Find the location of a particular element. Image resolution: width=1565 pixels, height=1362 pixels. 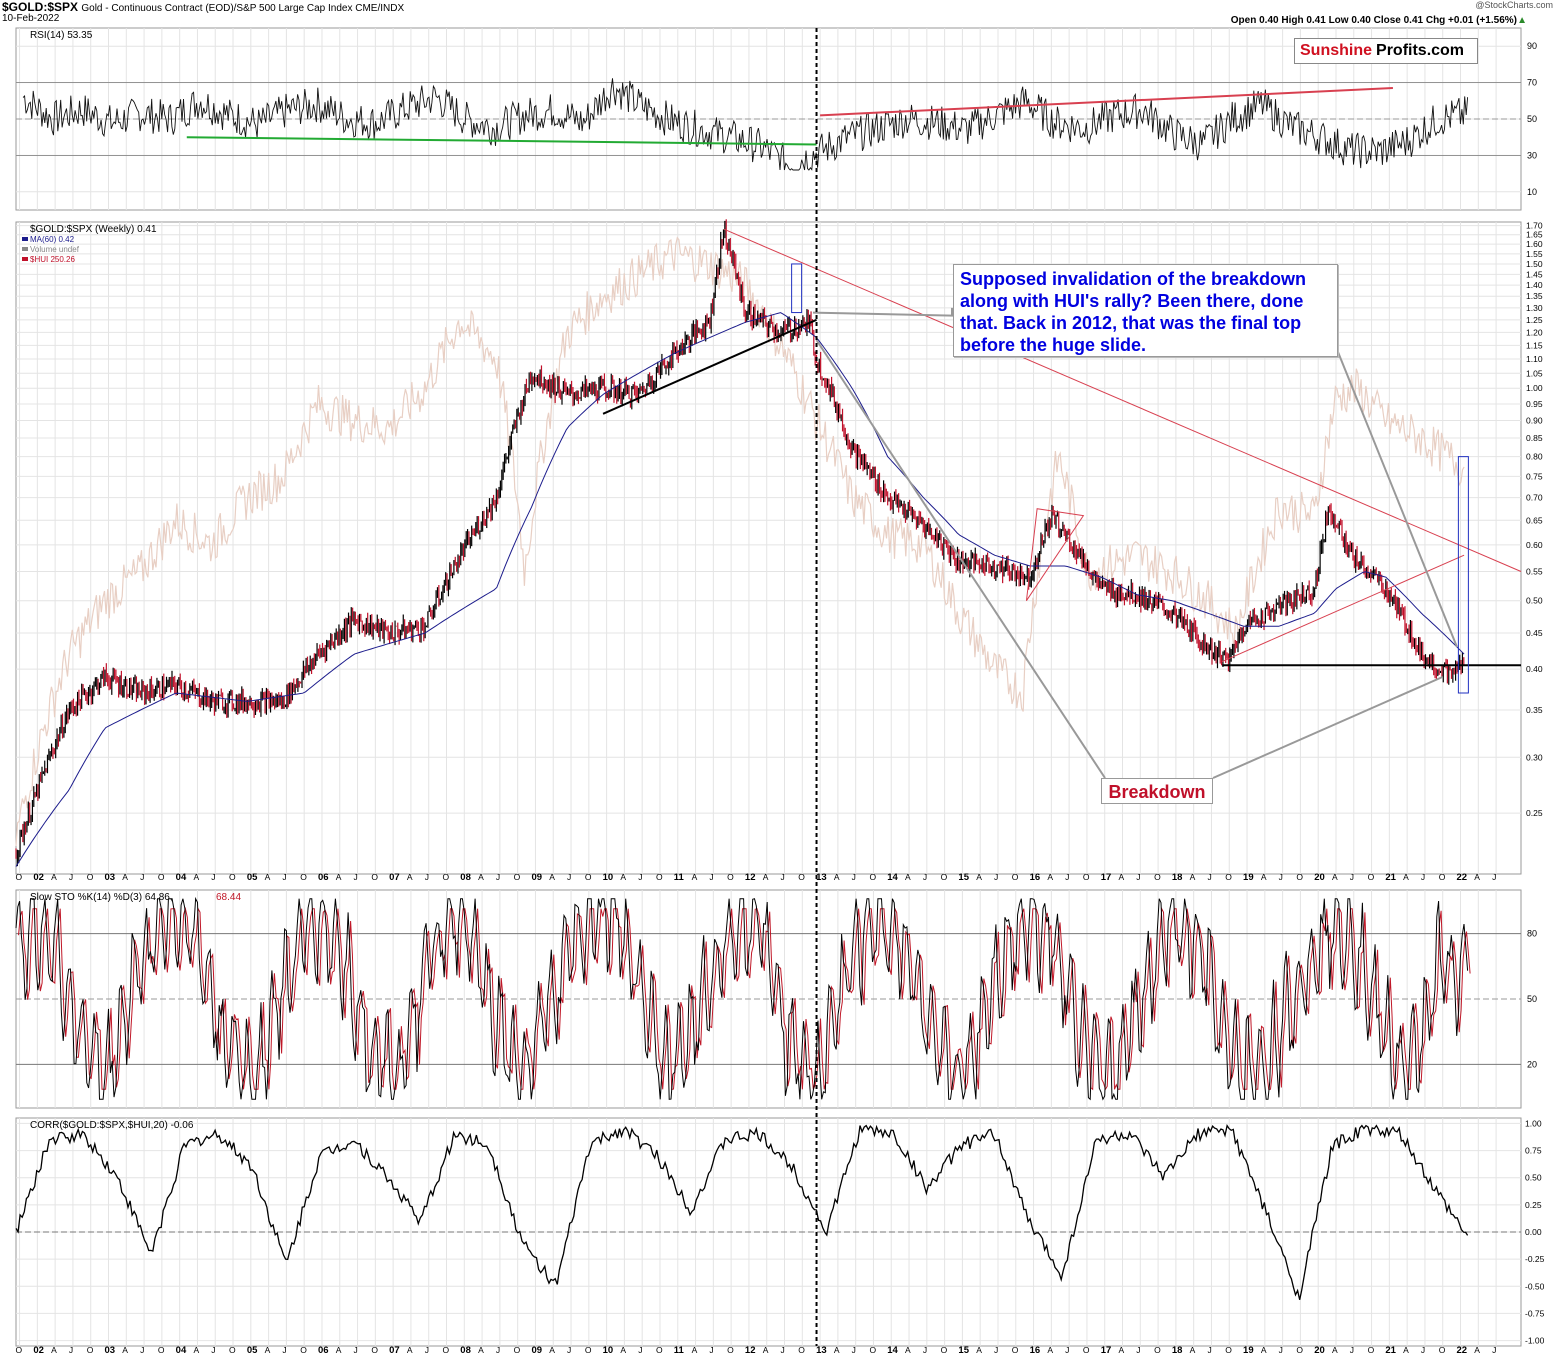

x-tick-label: 10 is located at coordinates (608, 1350).